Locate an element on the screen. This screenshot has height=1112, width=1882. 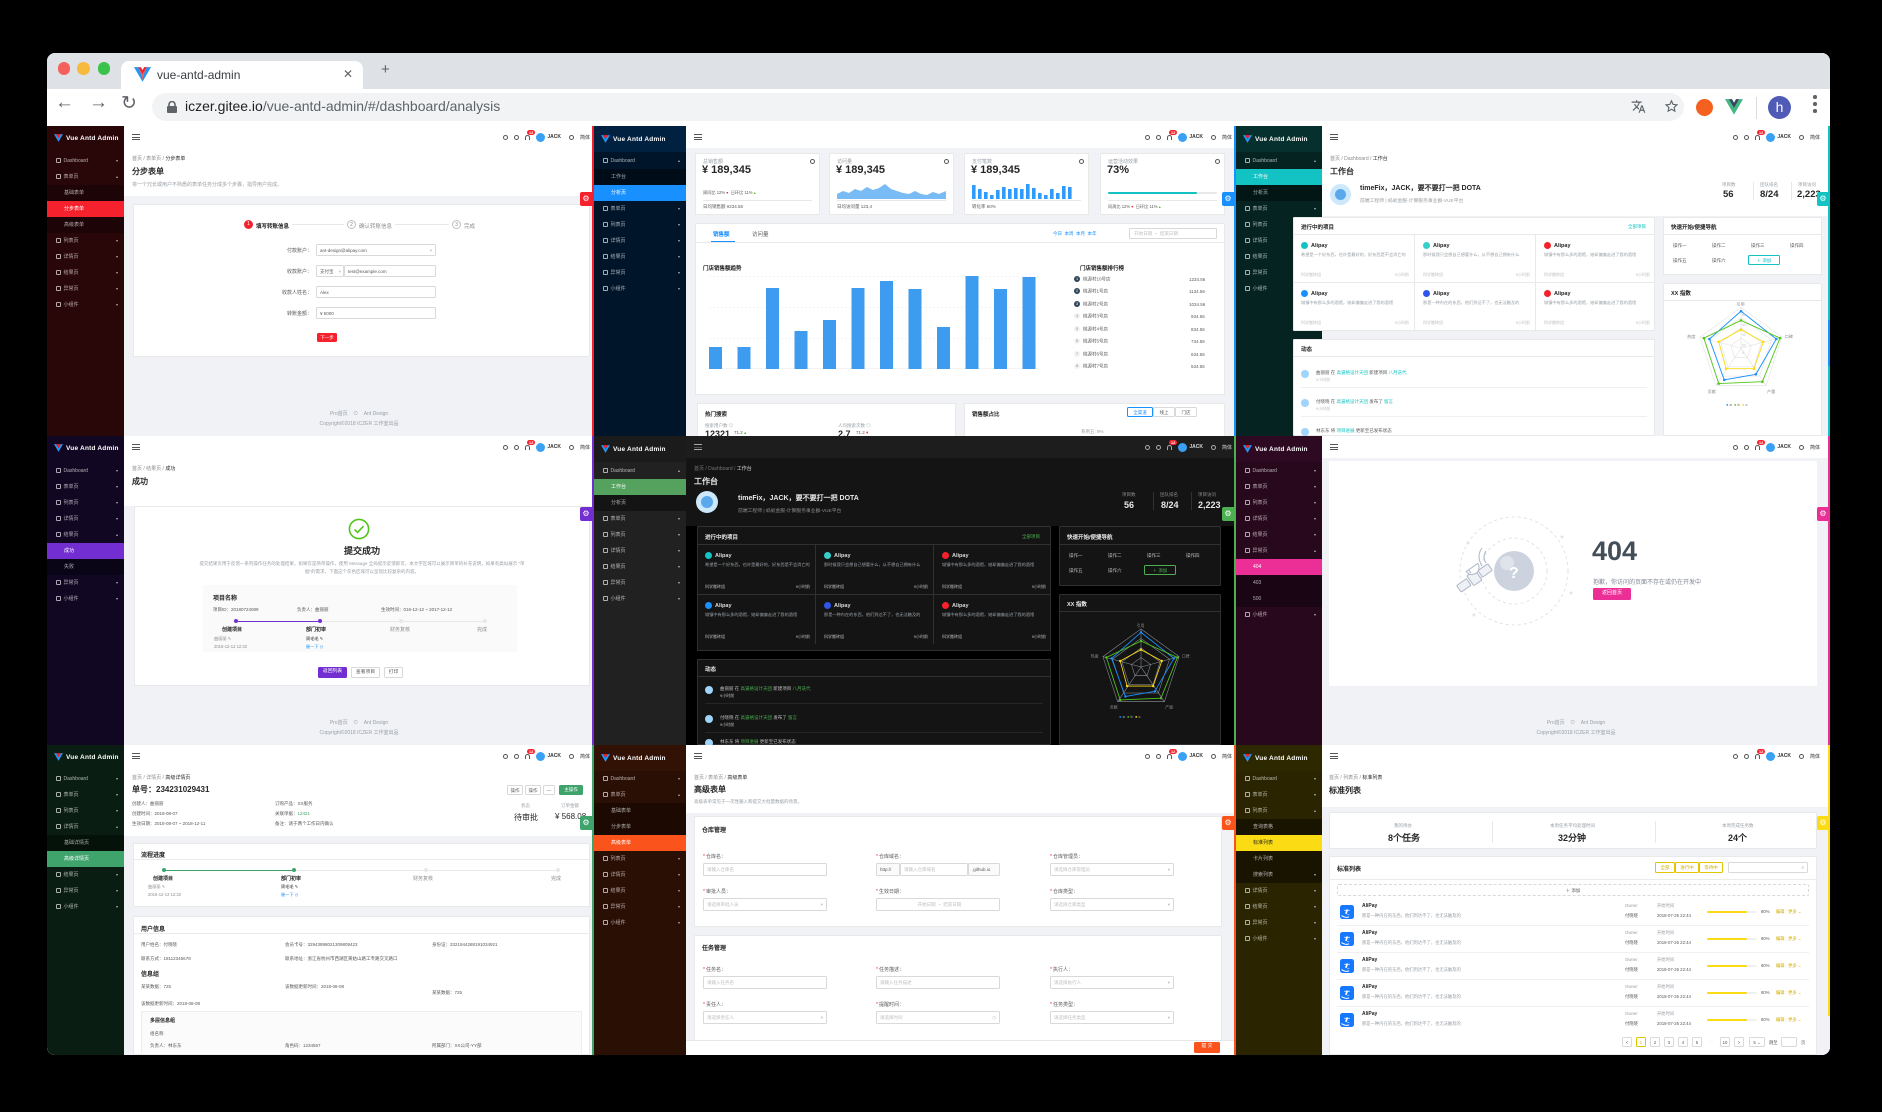
svg-text: 40 is located at coordinates (1744, 335).